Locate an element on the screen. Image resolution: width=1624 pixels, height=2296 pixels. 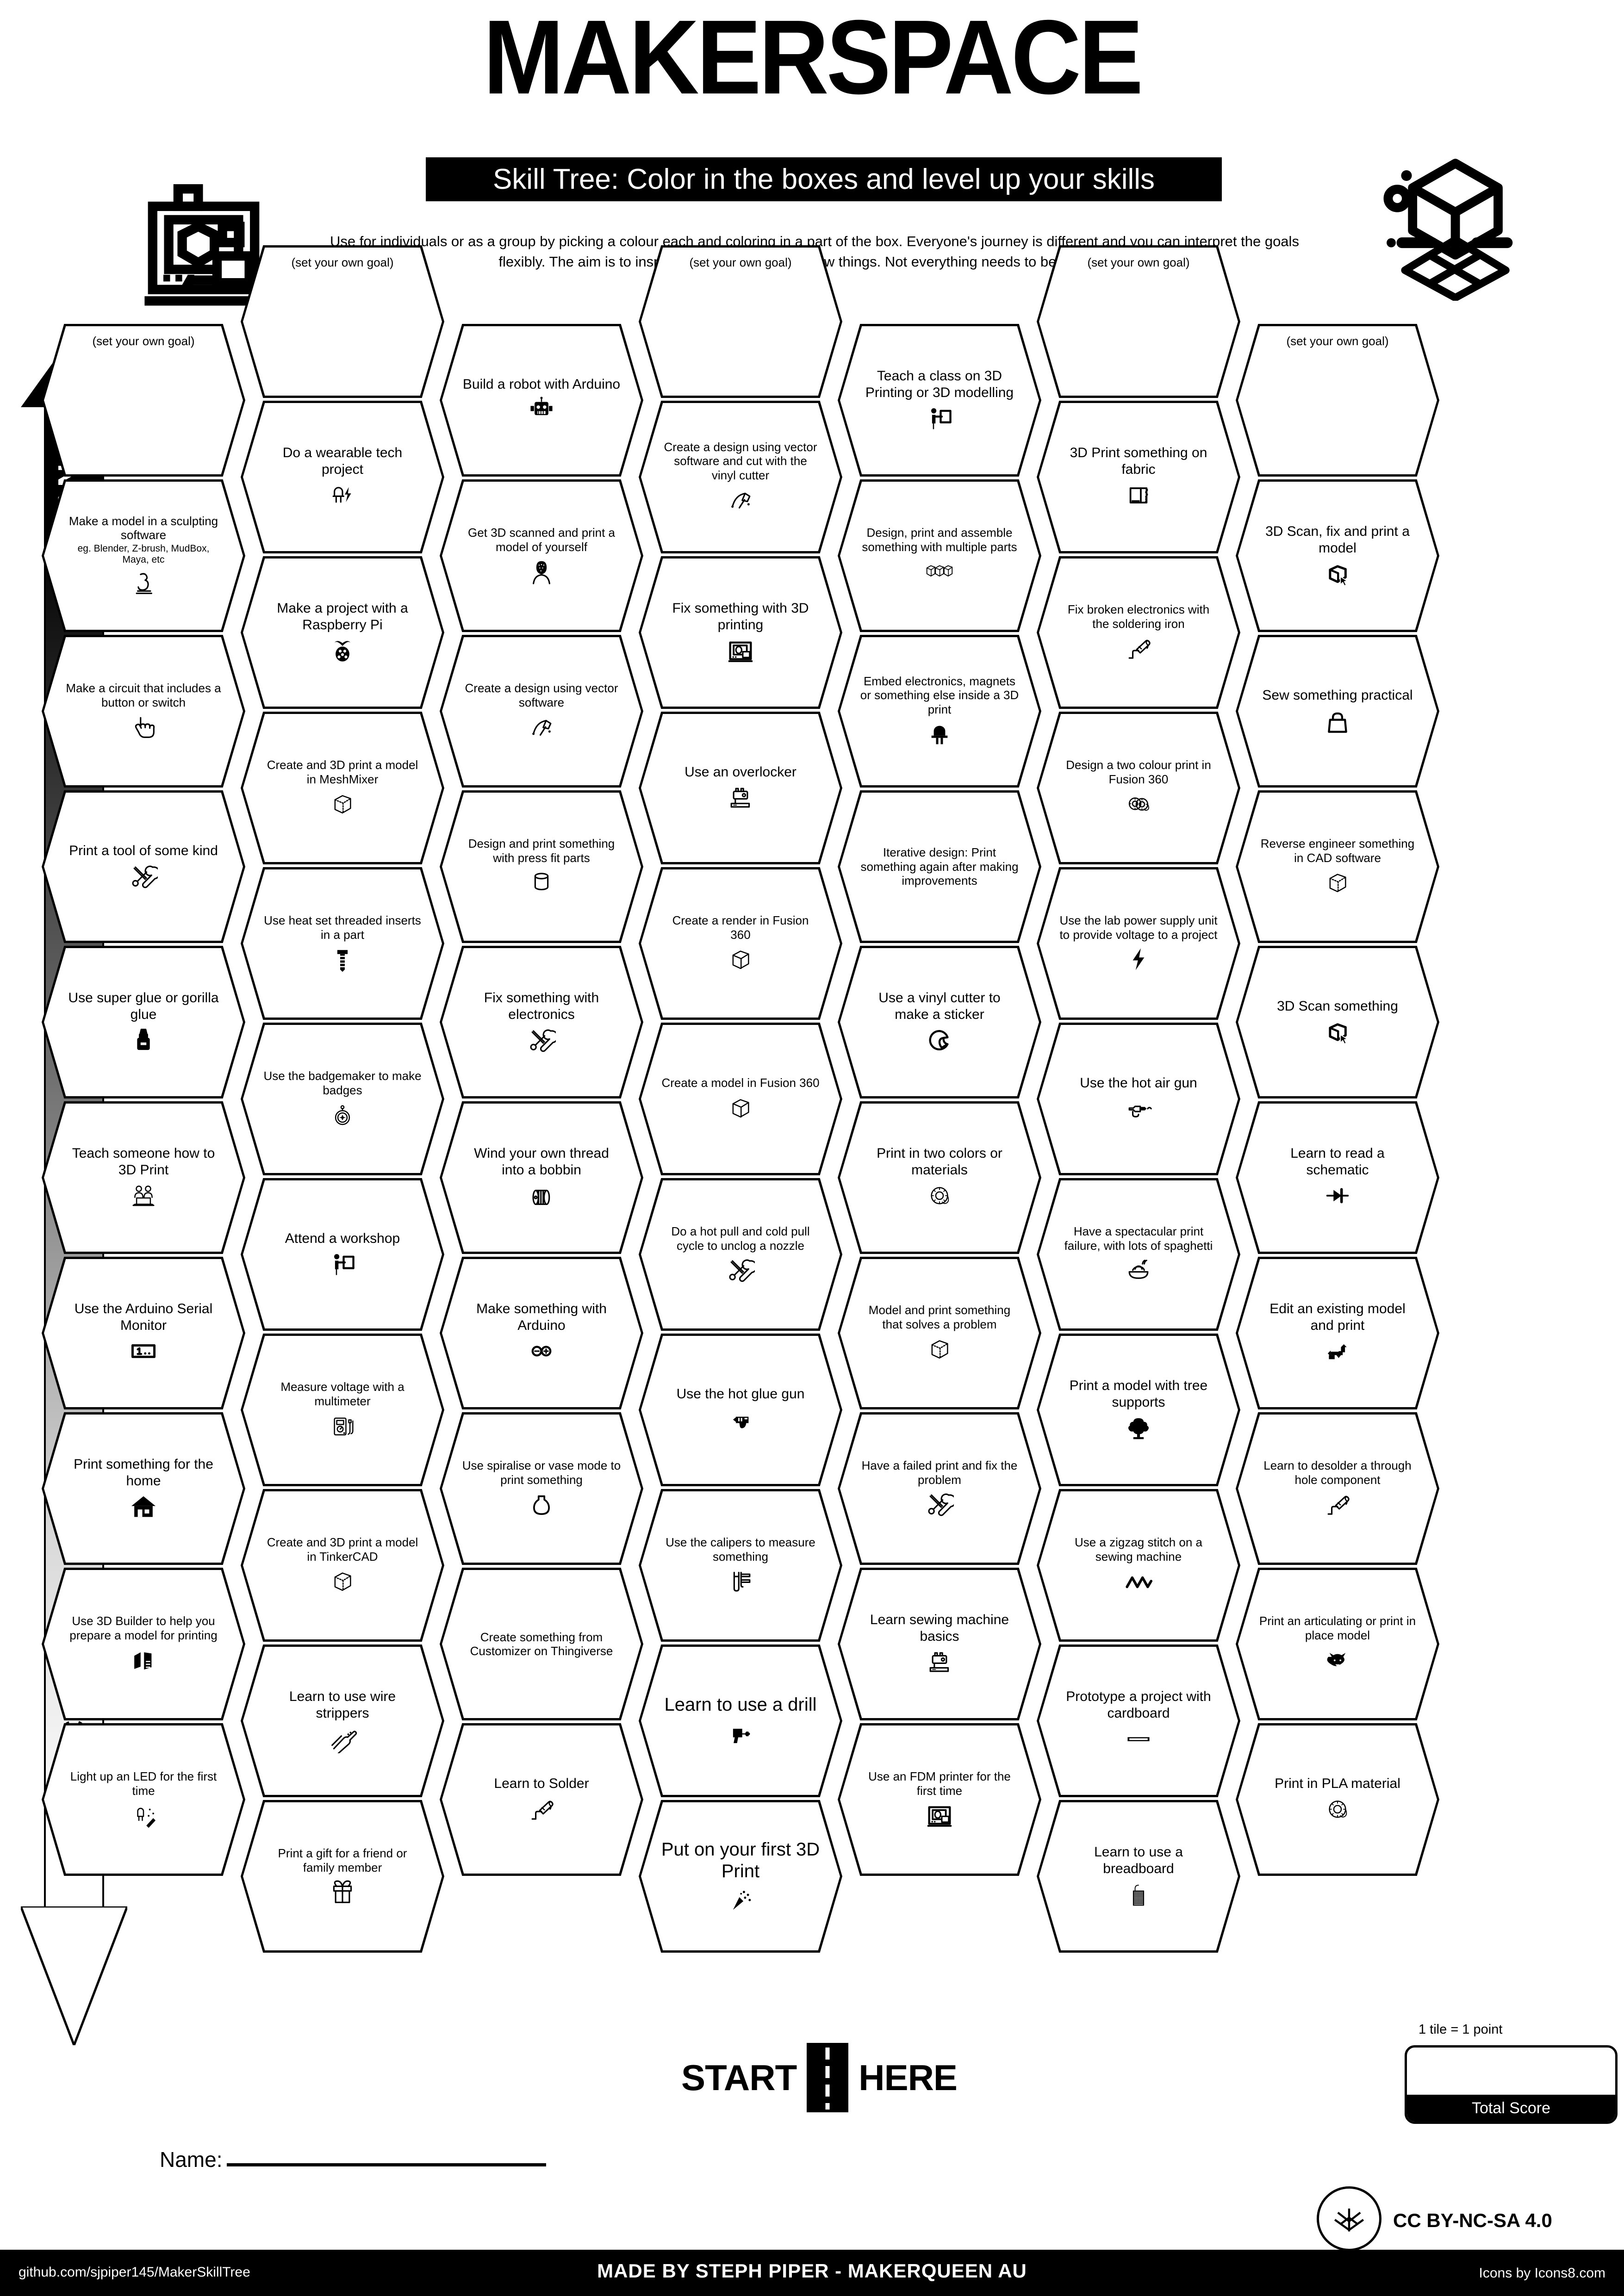
hex-label: Make a model in a sculpting software is located at coordinates (143, 528).